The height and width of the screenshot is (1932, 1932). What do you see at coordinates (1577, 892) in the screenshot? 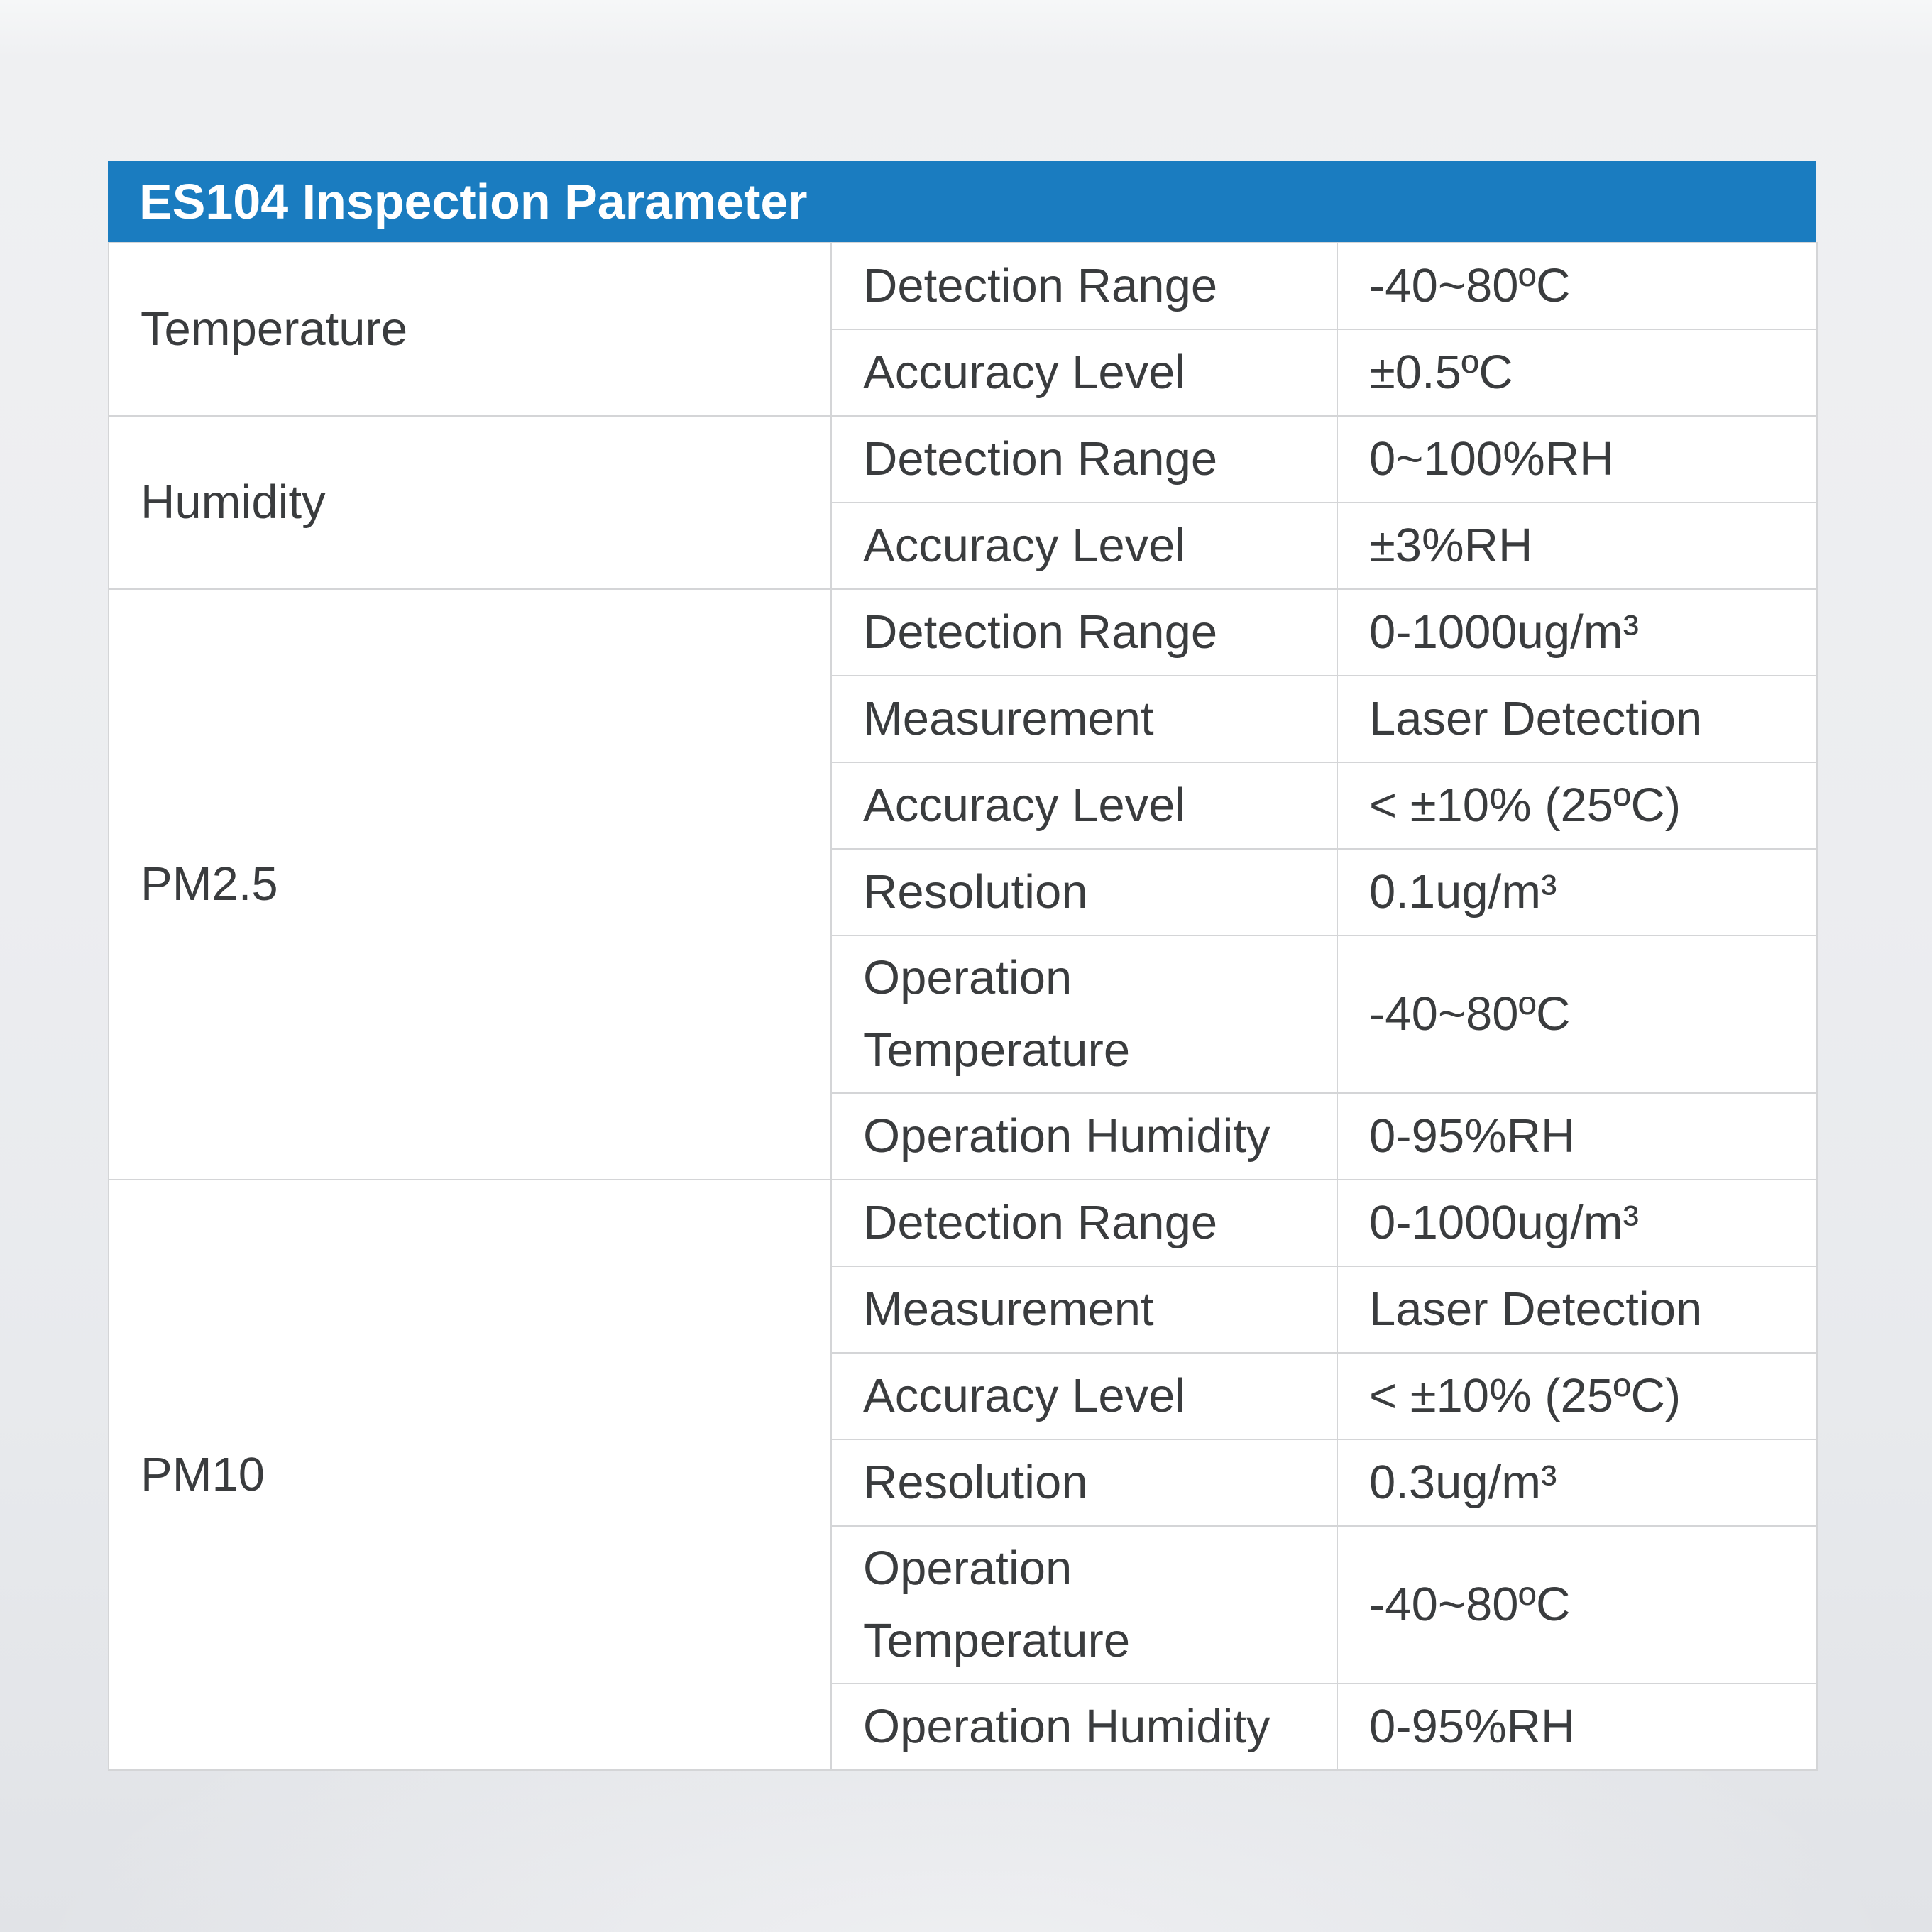
I see `param-value-cell: 0.1ug/m³` at bounding box center [1577, 892].